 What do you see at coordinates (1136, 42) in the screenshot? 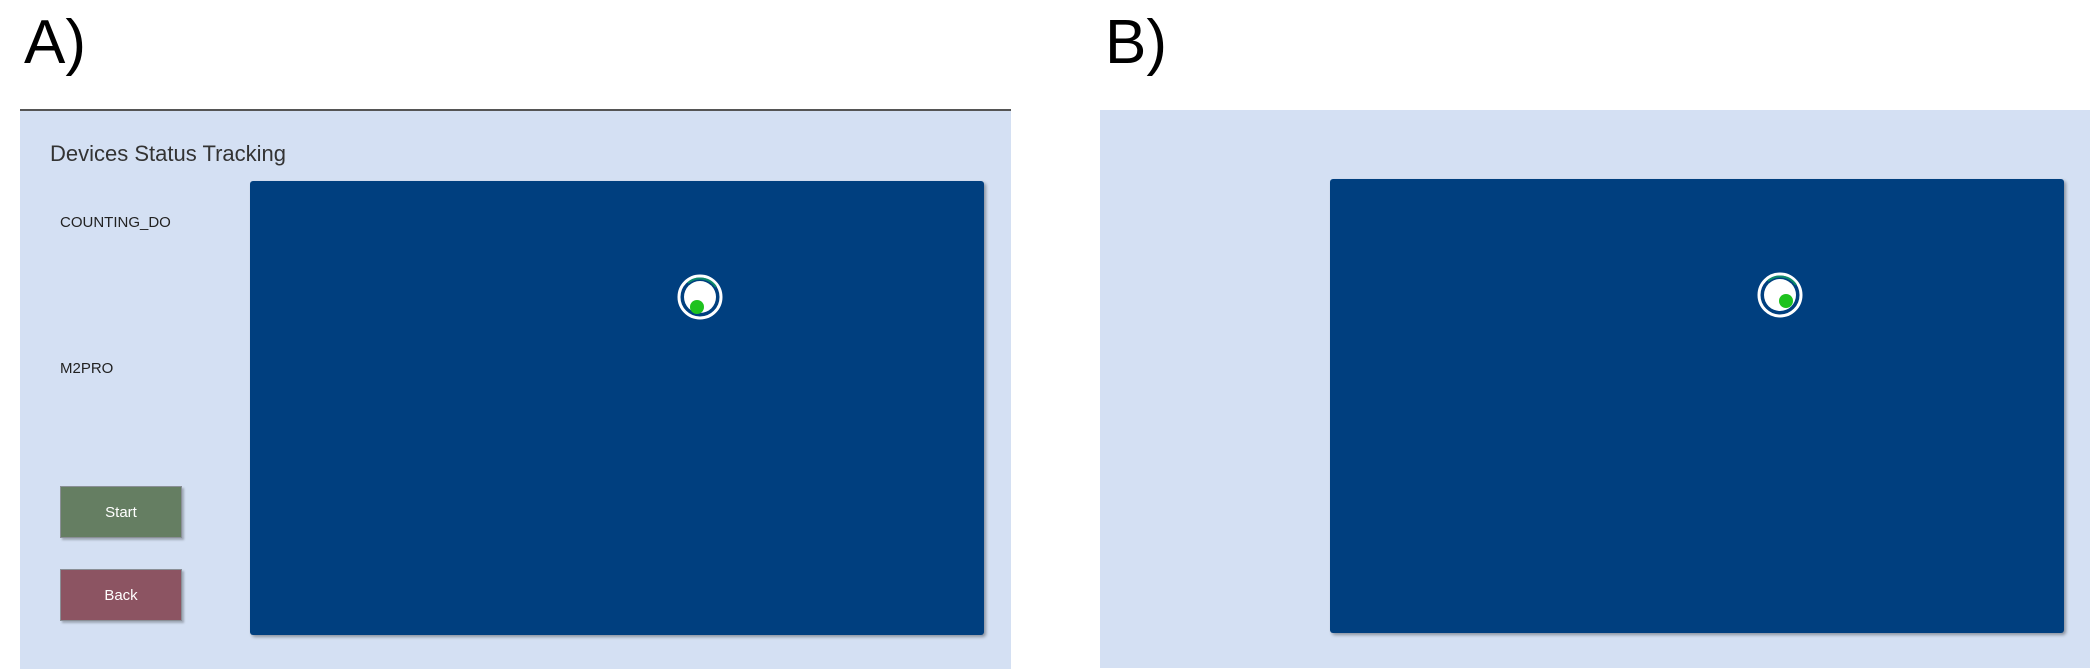
I see `figure-label-b: B)` at bounding box center [1136, 42].